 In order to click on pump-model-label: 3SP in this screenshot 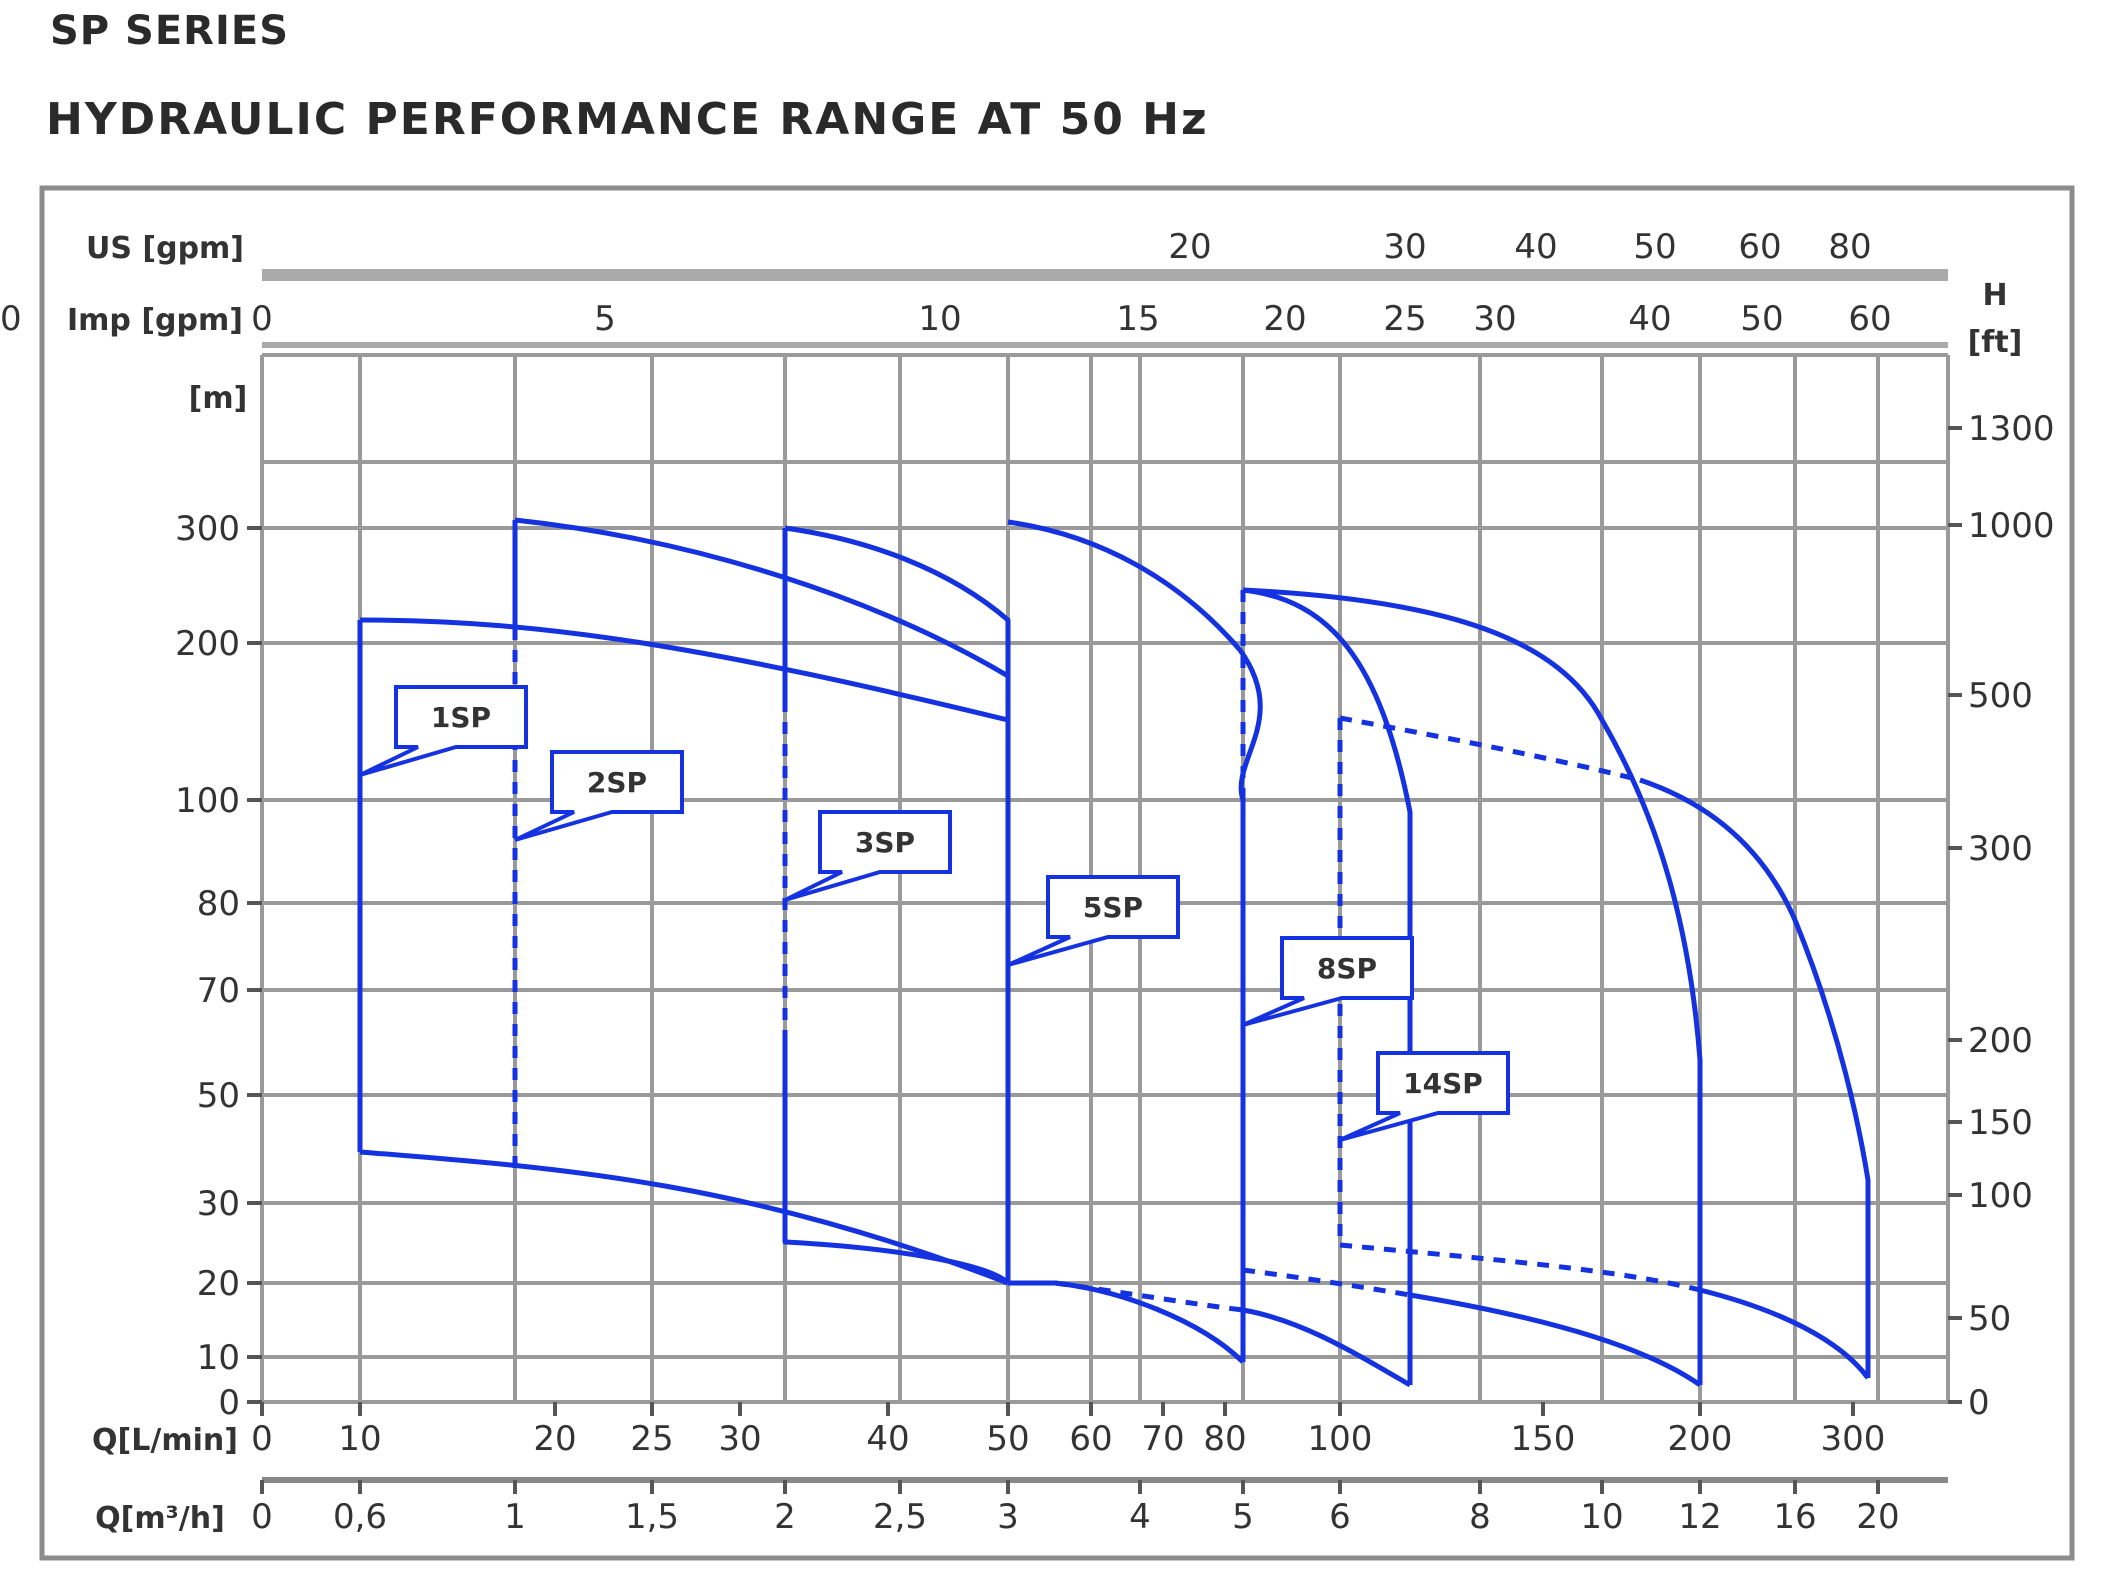, I will do `click(885, 842)`.